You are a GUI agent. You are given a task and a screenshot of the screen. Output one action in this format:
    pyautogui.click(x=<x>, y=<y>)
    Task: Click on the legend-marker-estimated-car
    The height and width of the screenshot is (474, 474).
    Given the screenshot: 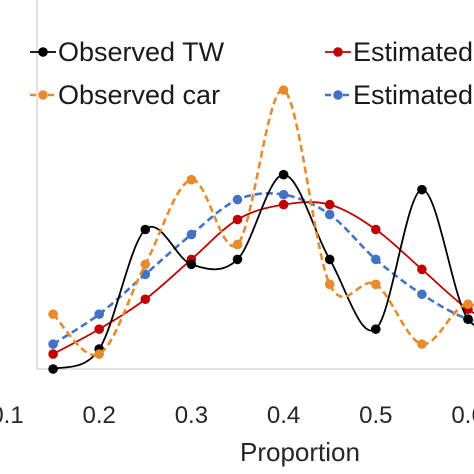 What is the action you would take?
    pyautogui.click(x=338, y=95)
    